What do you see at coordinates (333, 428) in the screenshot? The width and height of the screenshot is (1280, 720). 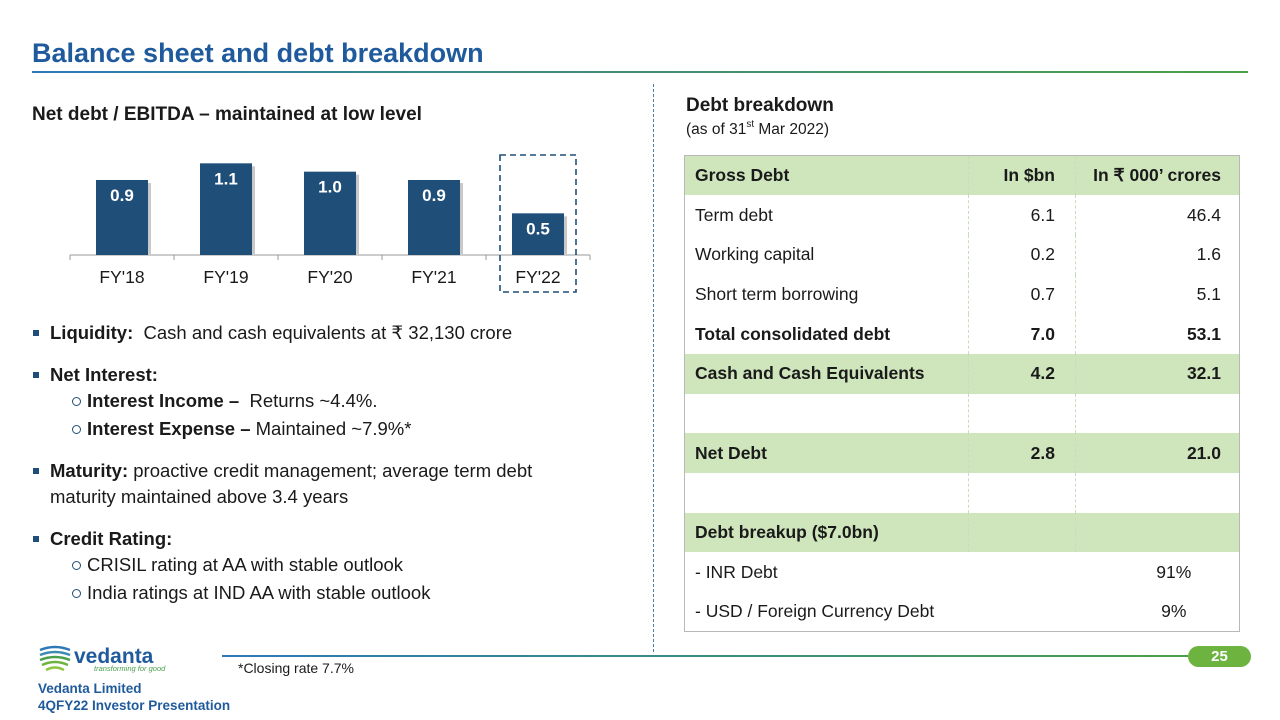 I see `interest-expense-text: Maintained ~7.9%*` at bounding box center [333, 428].